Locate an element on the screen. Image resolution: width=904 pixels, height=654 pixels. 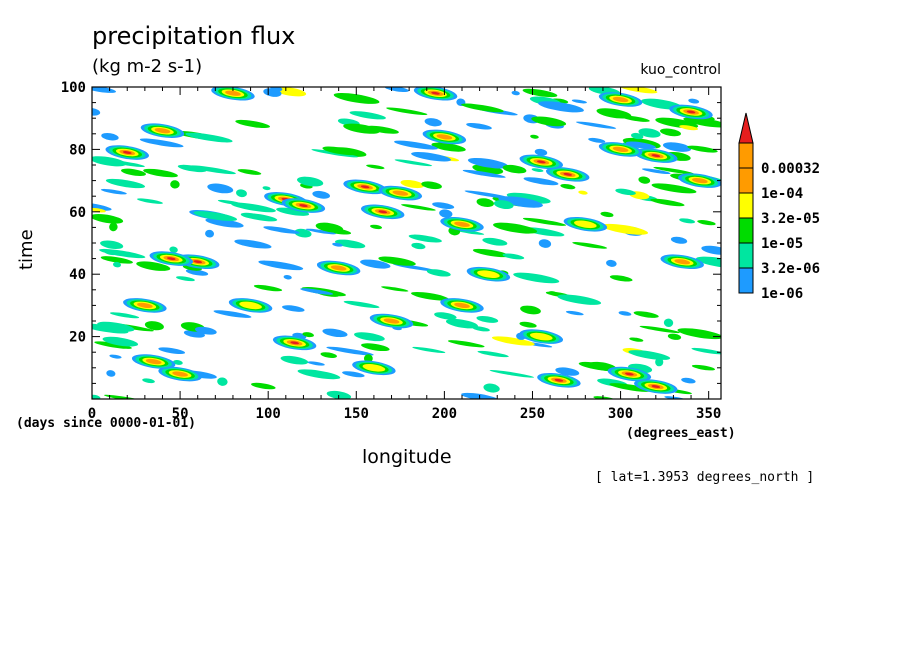
colorbar-label: 3.2e-05 is located at coordinates (790, 219).